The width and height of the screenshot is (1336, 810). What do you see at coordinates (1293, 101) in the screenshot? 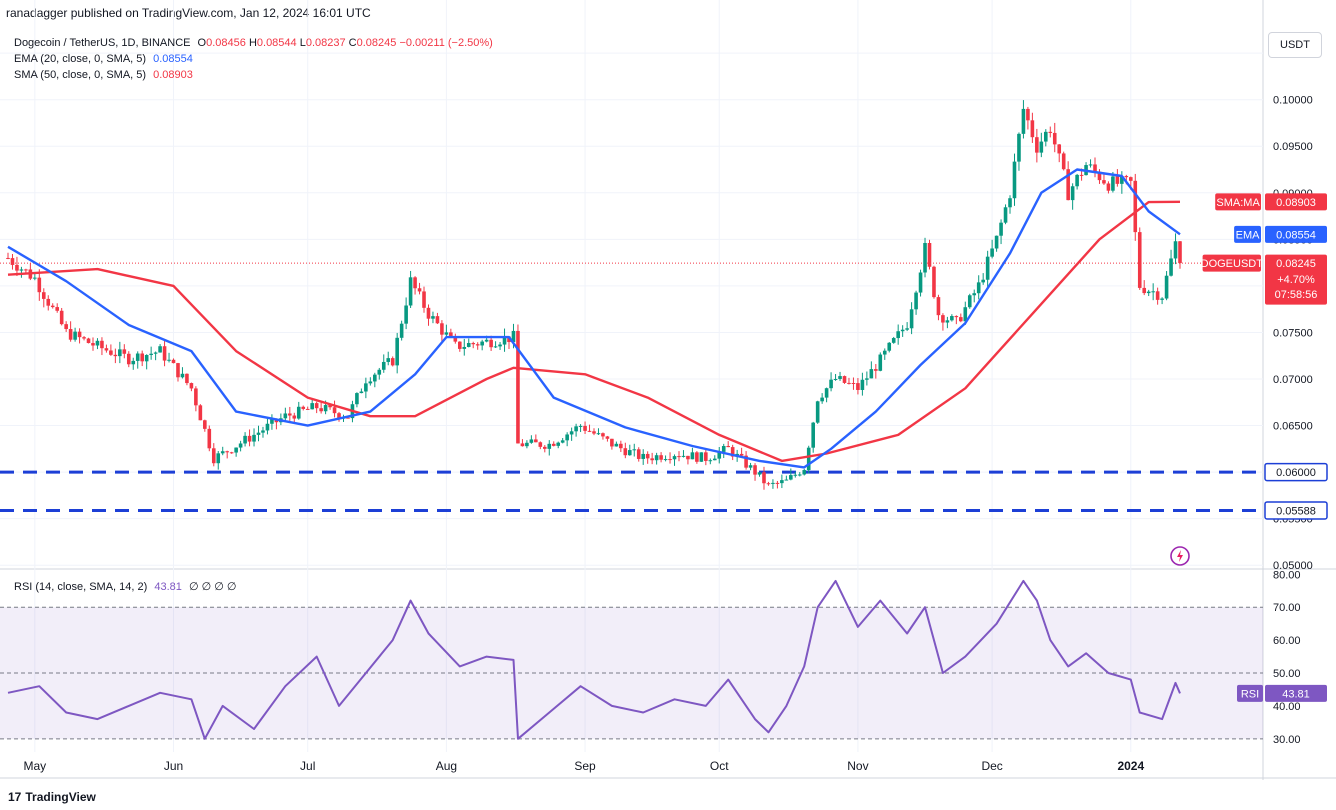
I see `price-tick-label: 0.10000` at bounding box center [1293, 101].